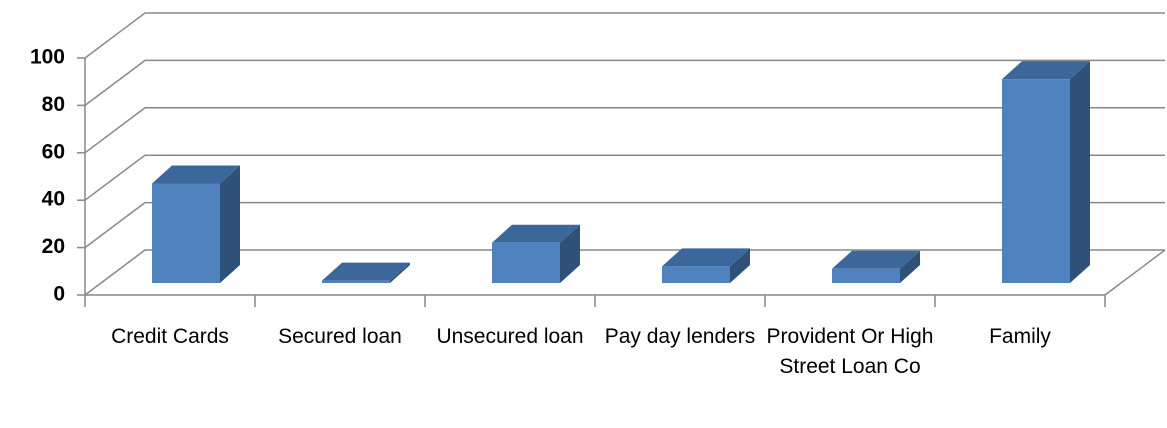 This screenshot has height=428, width=1167. What do you see at coordinates (53, 246) in the screenshot?
I see `y-tick-label: 20` at bounding box center [53, 246].